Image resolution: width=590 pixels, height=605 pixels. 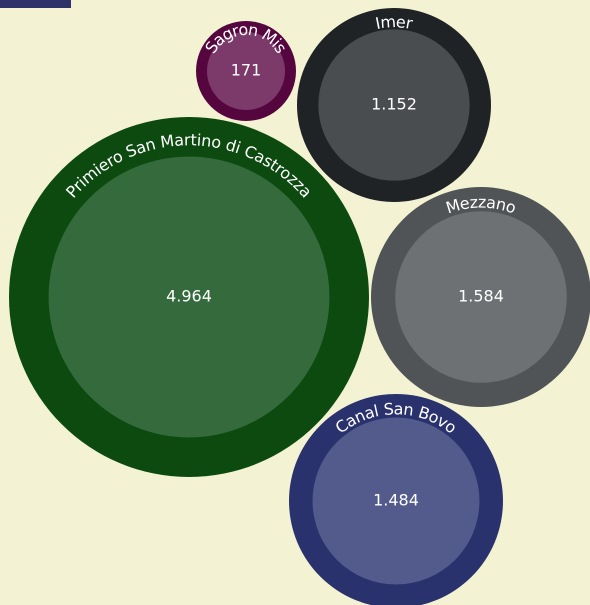 I want to click on bubble-value-label: 1.152, so click(x=394, y=104).